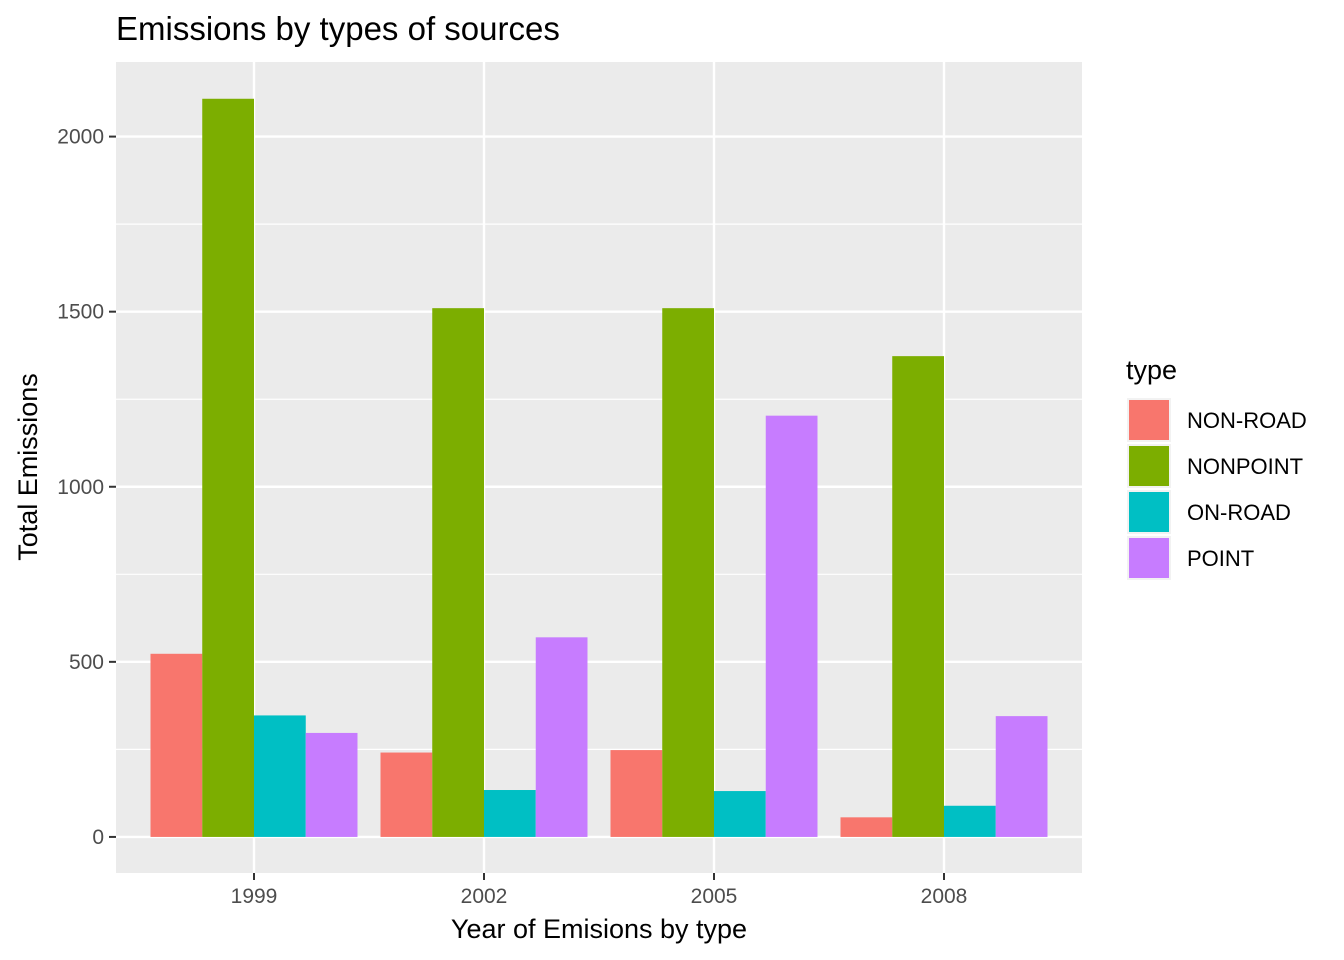 Image resolution: width=1344 pixels, height=960 pixels. I want to click on y-tick-label: 1000, so click(80, 487).